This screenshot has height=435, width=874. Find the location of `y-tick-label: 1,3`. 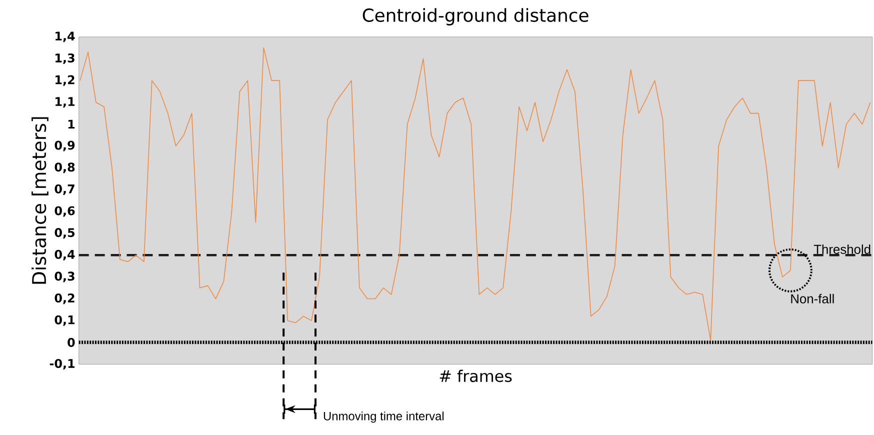

y-tick-label: 1,3 is located at coordinates (65, 58).